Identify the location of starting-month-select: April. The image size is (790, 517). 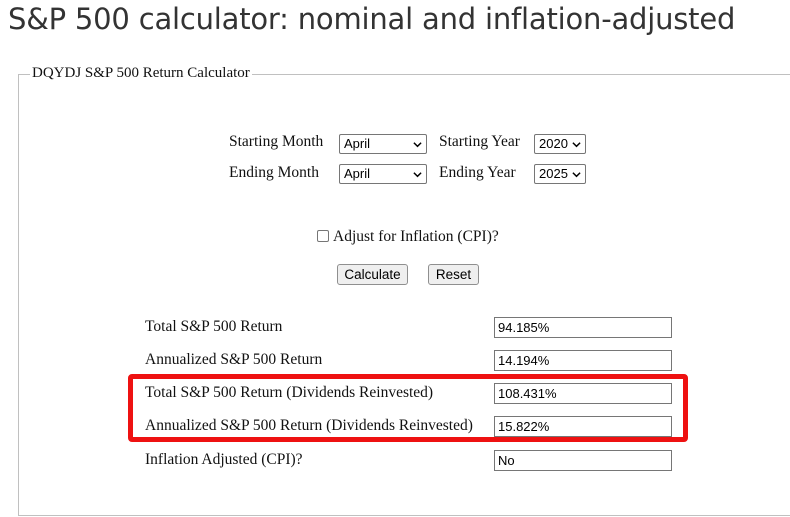
(383, 144).